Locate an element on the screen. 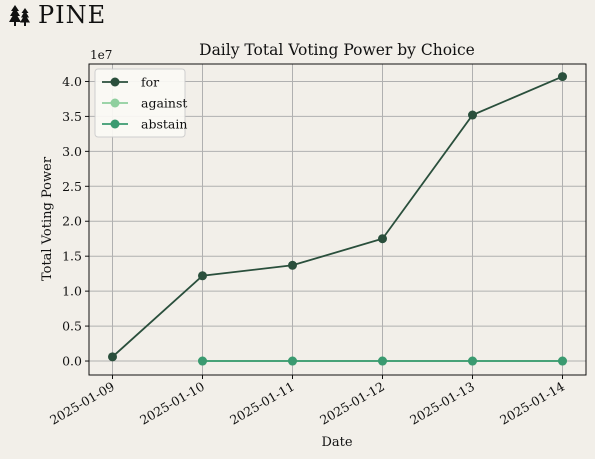  y-tick-label: 2.0 is located at coordinates (72, 221).